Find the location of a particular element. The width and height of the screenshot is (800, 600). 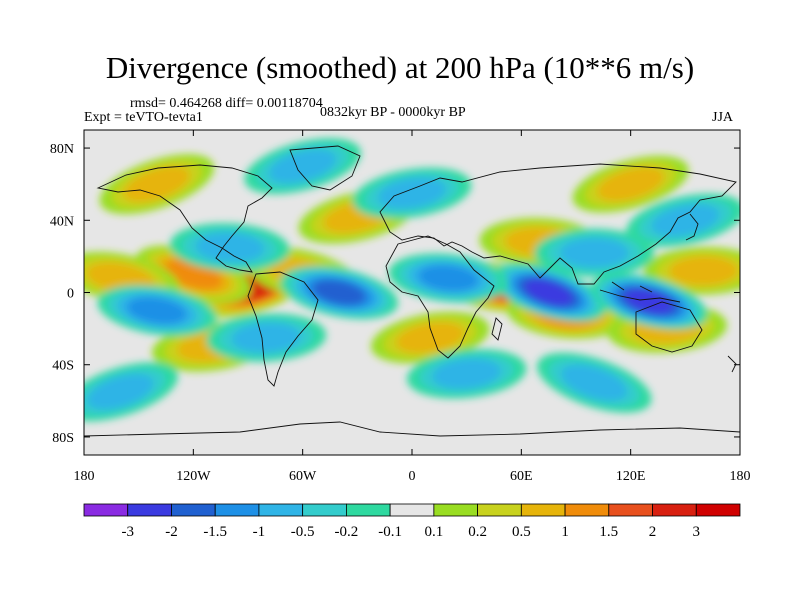

coastline-africa is located at coordinates (440, 297).